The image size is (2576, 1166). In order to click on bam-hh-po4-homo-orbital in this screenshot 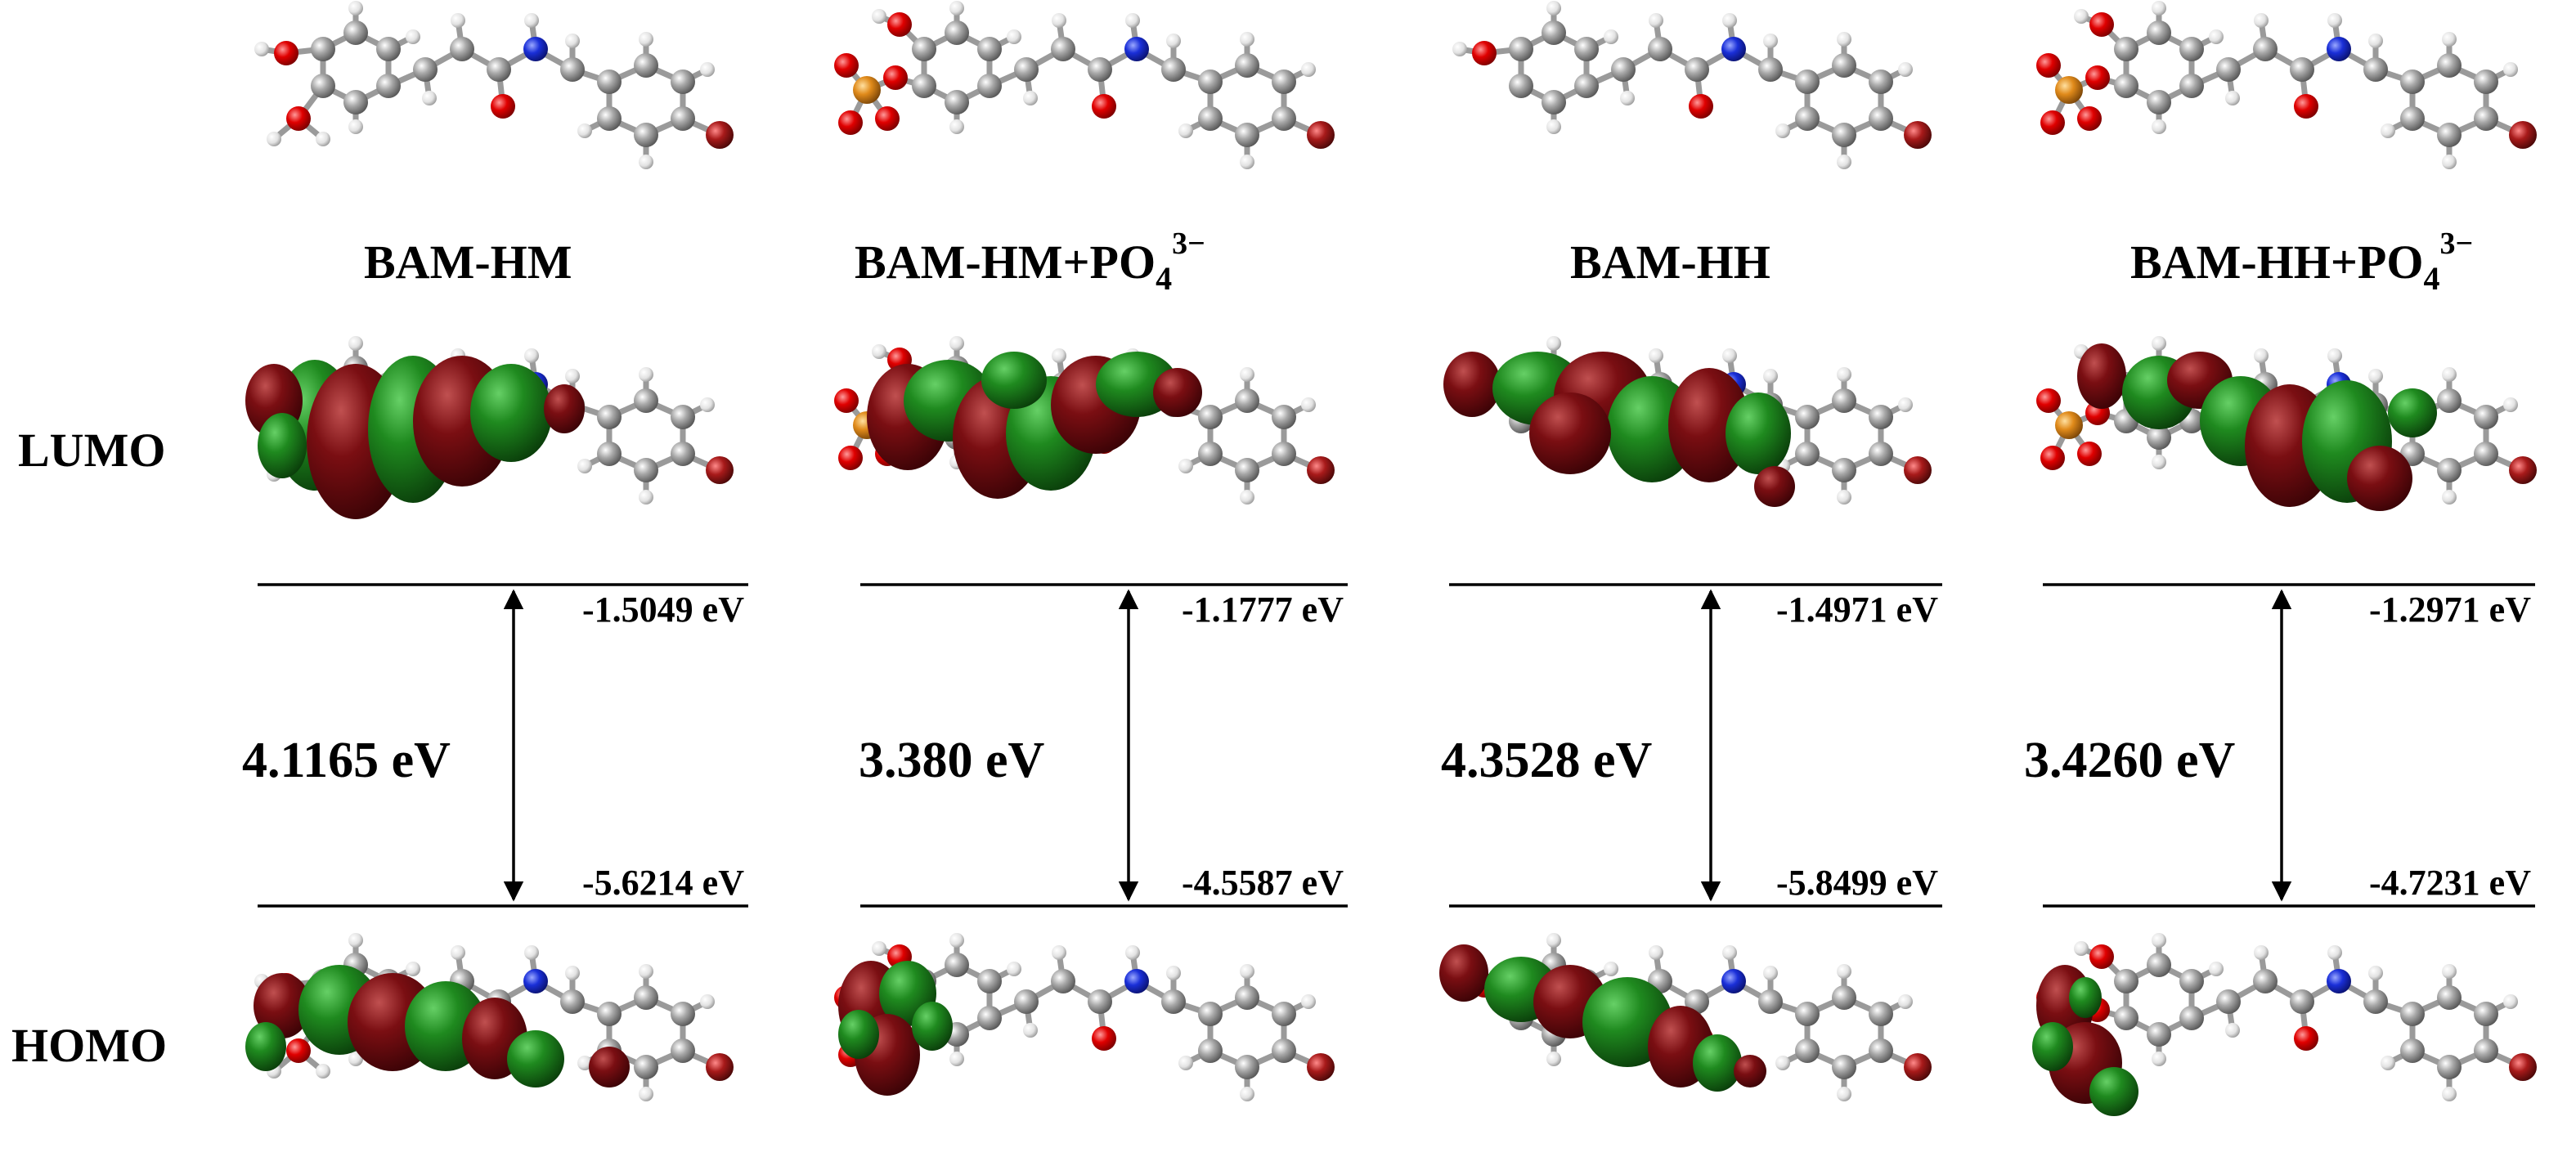, I will do `click(2284, 1024)`.